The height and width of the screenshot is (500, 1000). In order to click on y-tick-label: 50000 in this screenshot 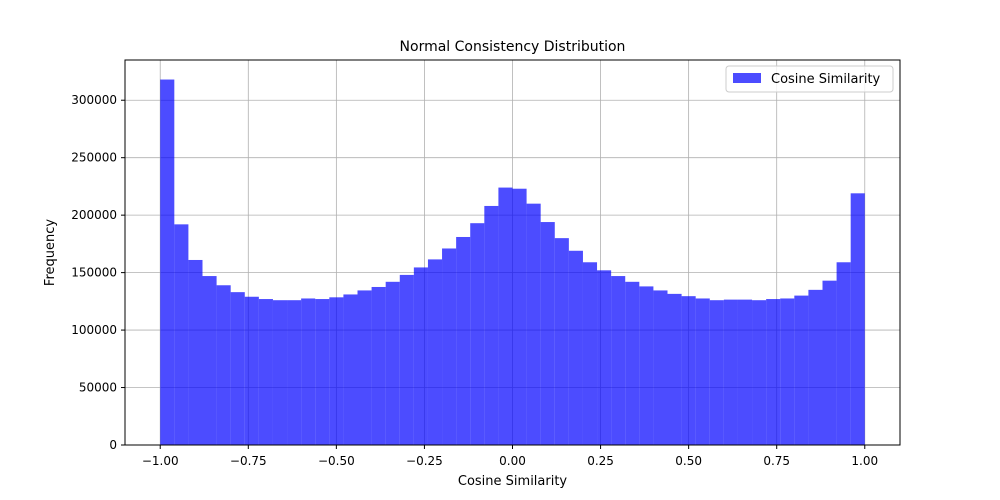, I will do `click(98, 388)`.